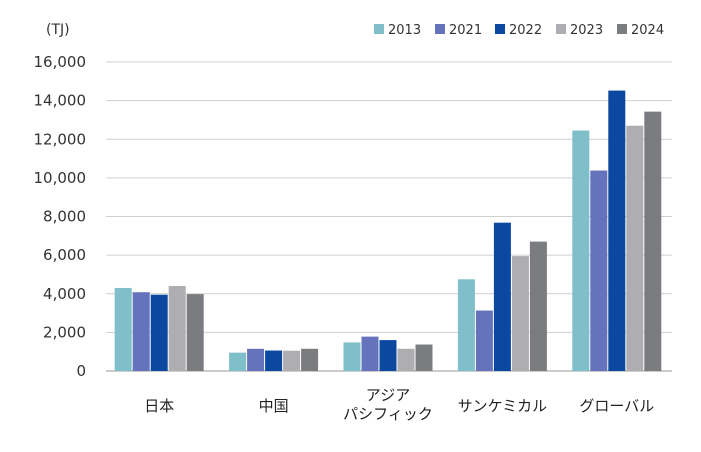 The width and height of the screenshot is (701, 452). What do you see at coordinates (647, 30) in the screenshot?
I see `legend-label-2024: 2024` at bounding box center [647, 30].